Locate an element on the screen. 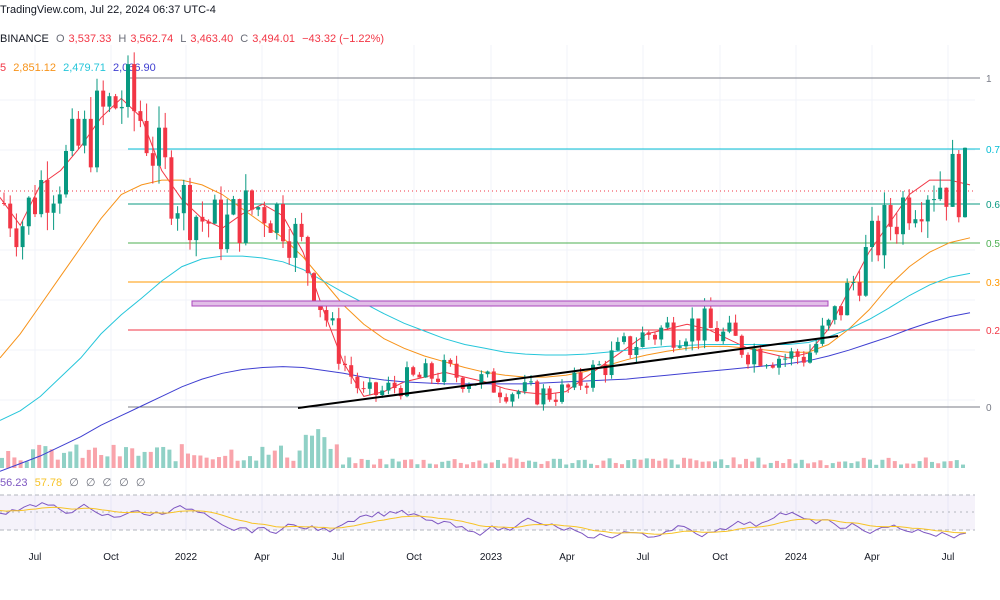 The width and height of the screenshot is (1000, 600). ohlc-low-value: 3,463.40 is located at coordinates (212, 39).